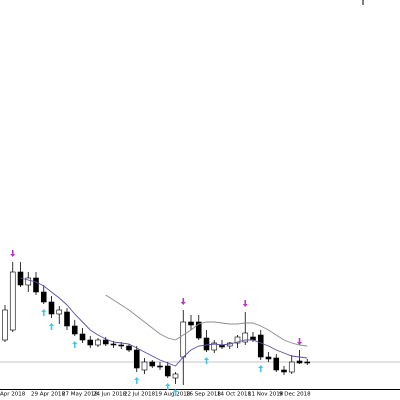 The image size is (400, 400). I want to click on x-tick-label: 27 May 2018, so click(80, 395).